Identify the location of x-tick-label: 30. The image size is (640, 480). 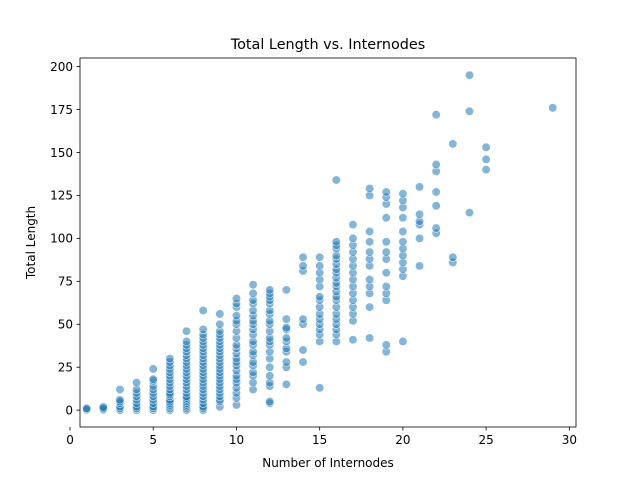
(569, 440).